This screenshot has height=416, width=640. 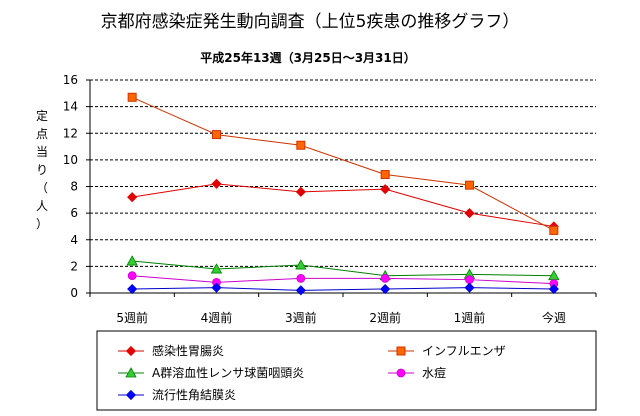 I want to click on x-tick-label: 2週前, so click(x=385, y=317).